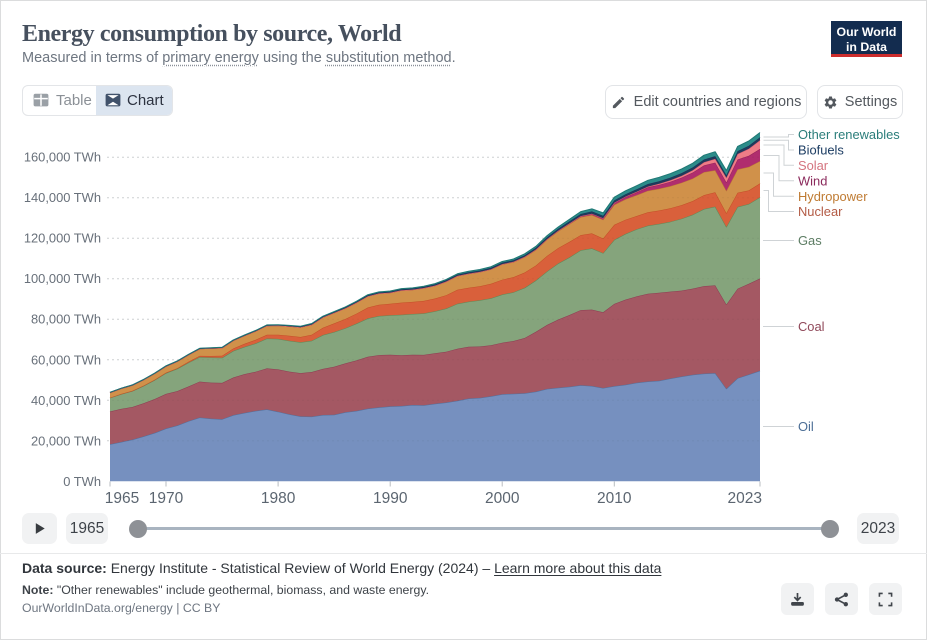 This screenshot has width=927, height=640. I want to click on svg-text: Other renewables, so click(849, 134).